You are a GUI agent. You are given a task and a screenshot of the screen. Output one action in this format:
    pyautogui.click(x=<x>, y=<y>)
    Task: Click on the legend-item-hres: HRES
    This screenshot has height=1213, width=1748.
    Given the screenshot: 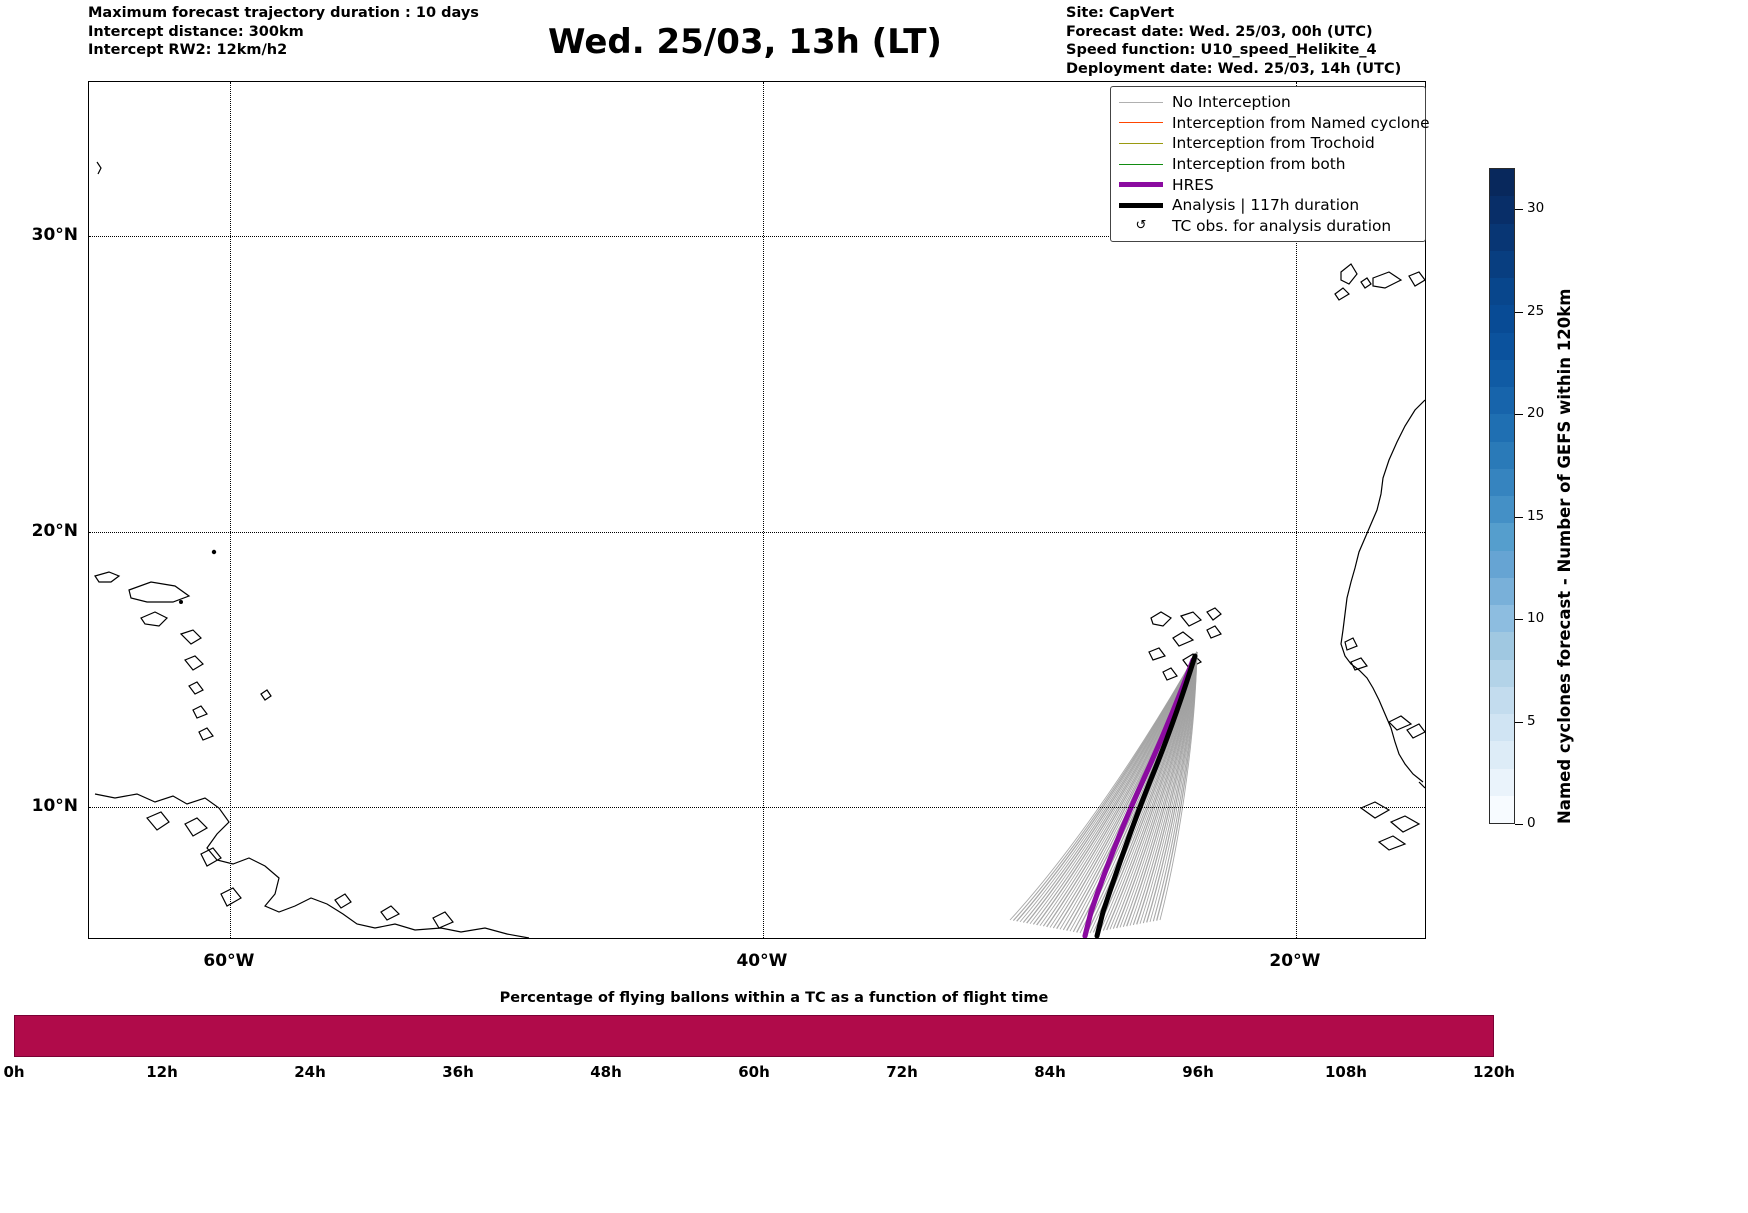 What is the action you would take?
    pyautogui.click(x=1268, y=184)
    